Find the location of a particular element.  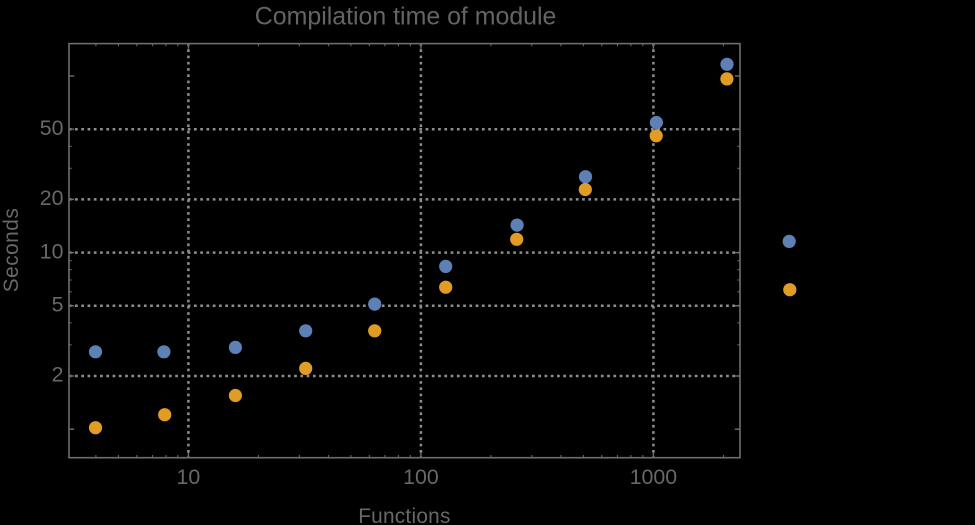

svg-text: Functions is located at coordinates (404, 515).